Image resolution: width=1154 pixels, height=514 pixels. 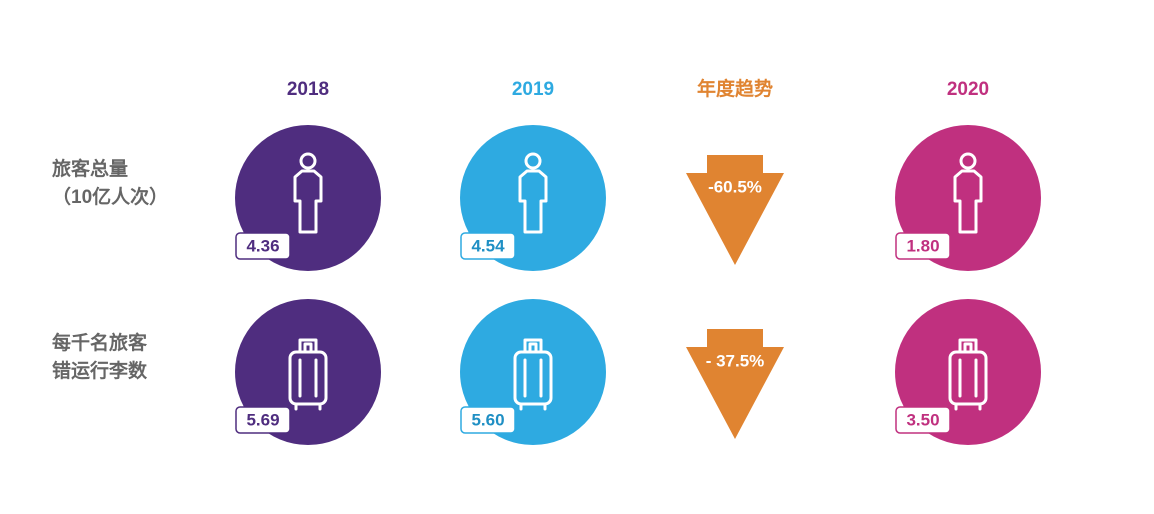 I want to click on value: 4.36, so click(x=262, y=245).